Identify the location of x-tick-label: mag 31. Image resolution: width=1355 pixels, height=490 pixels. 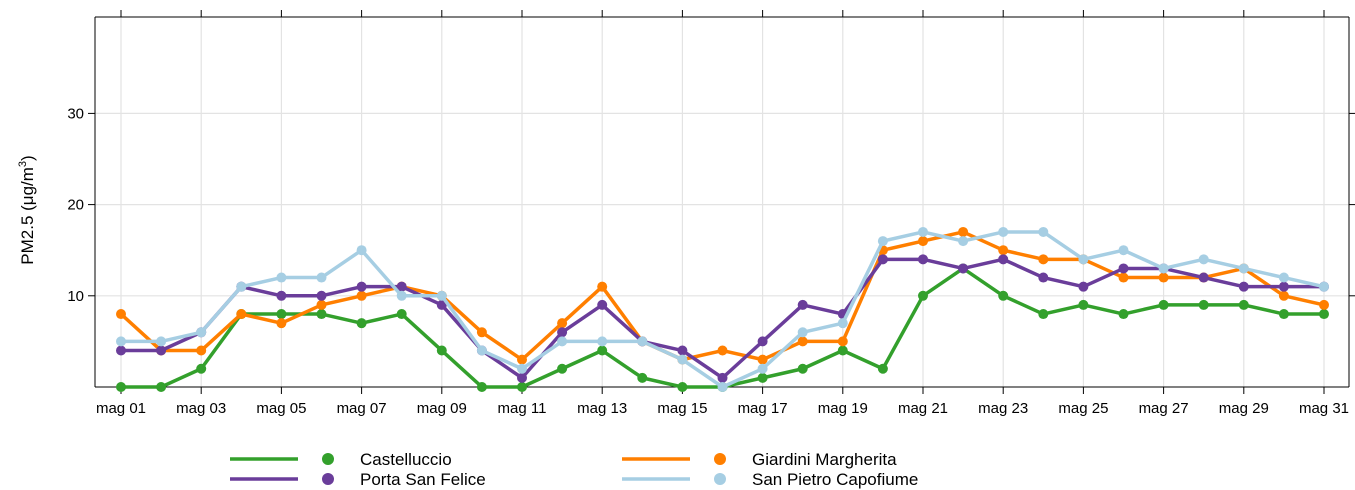
(1324, 408).